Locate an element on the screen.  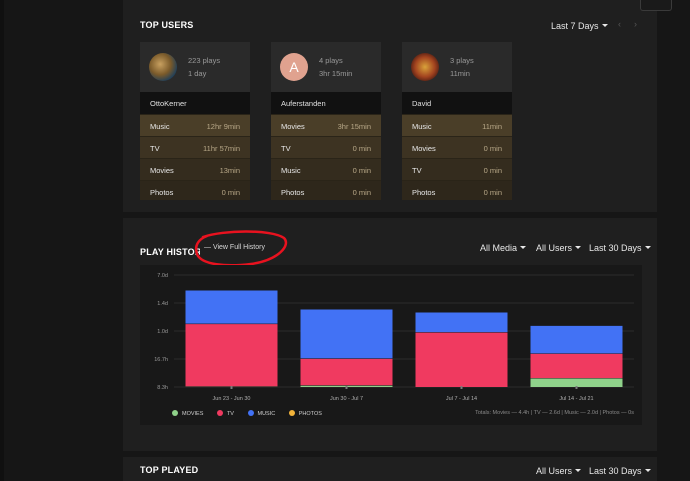
top-played-users-dropdown: All Users is located at coordinates (559, 471).